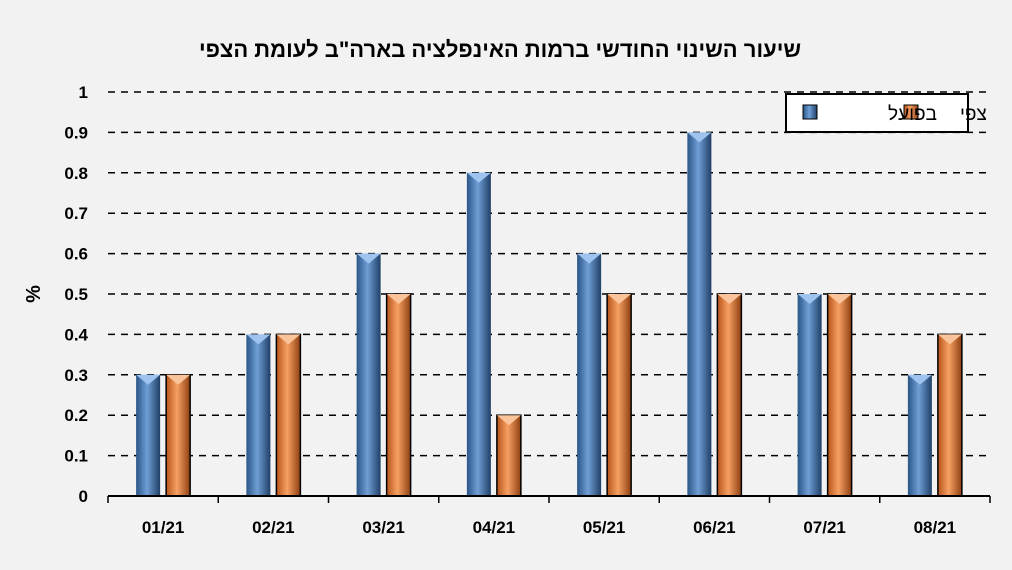 The image size is (1012, 570). I want to click on y-tick-label: 0.9, so click(76, 132).